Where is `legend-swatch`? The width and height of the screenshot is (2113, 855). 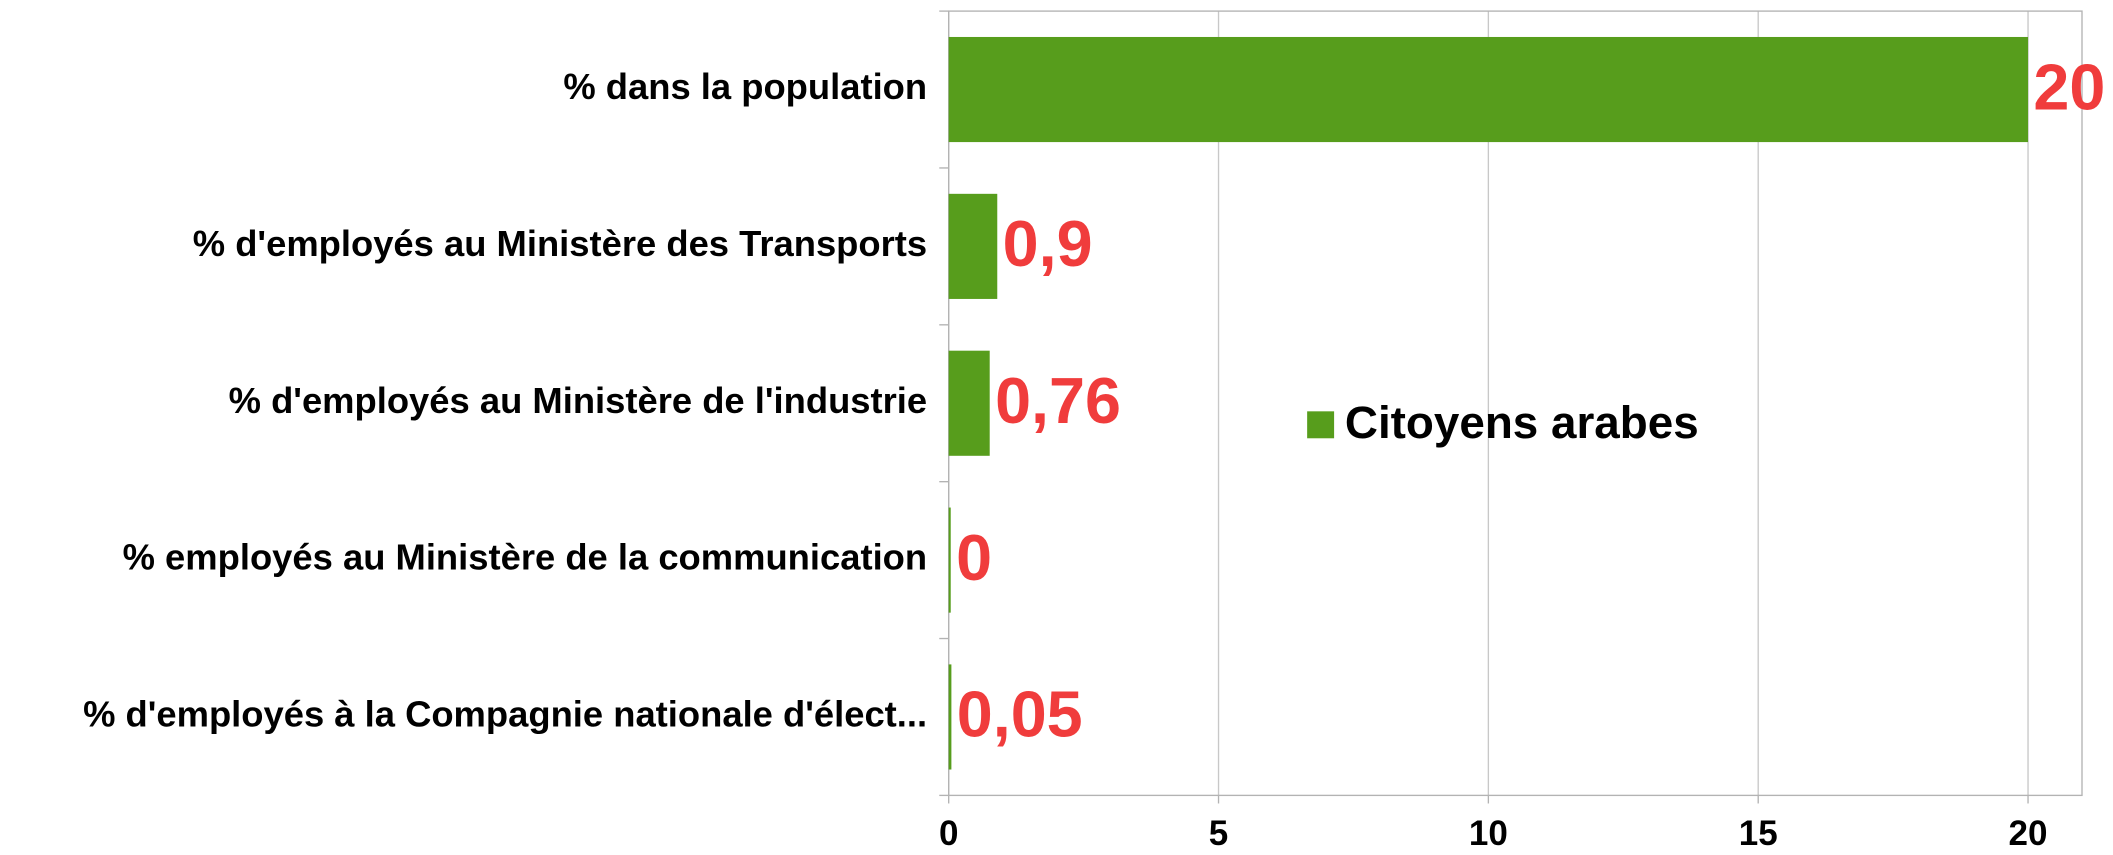 legend-swatch is located at coordinates (1321, 425).